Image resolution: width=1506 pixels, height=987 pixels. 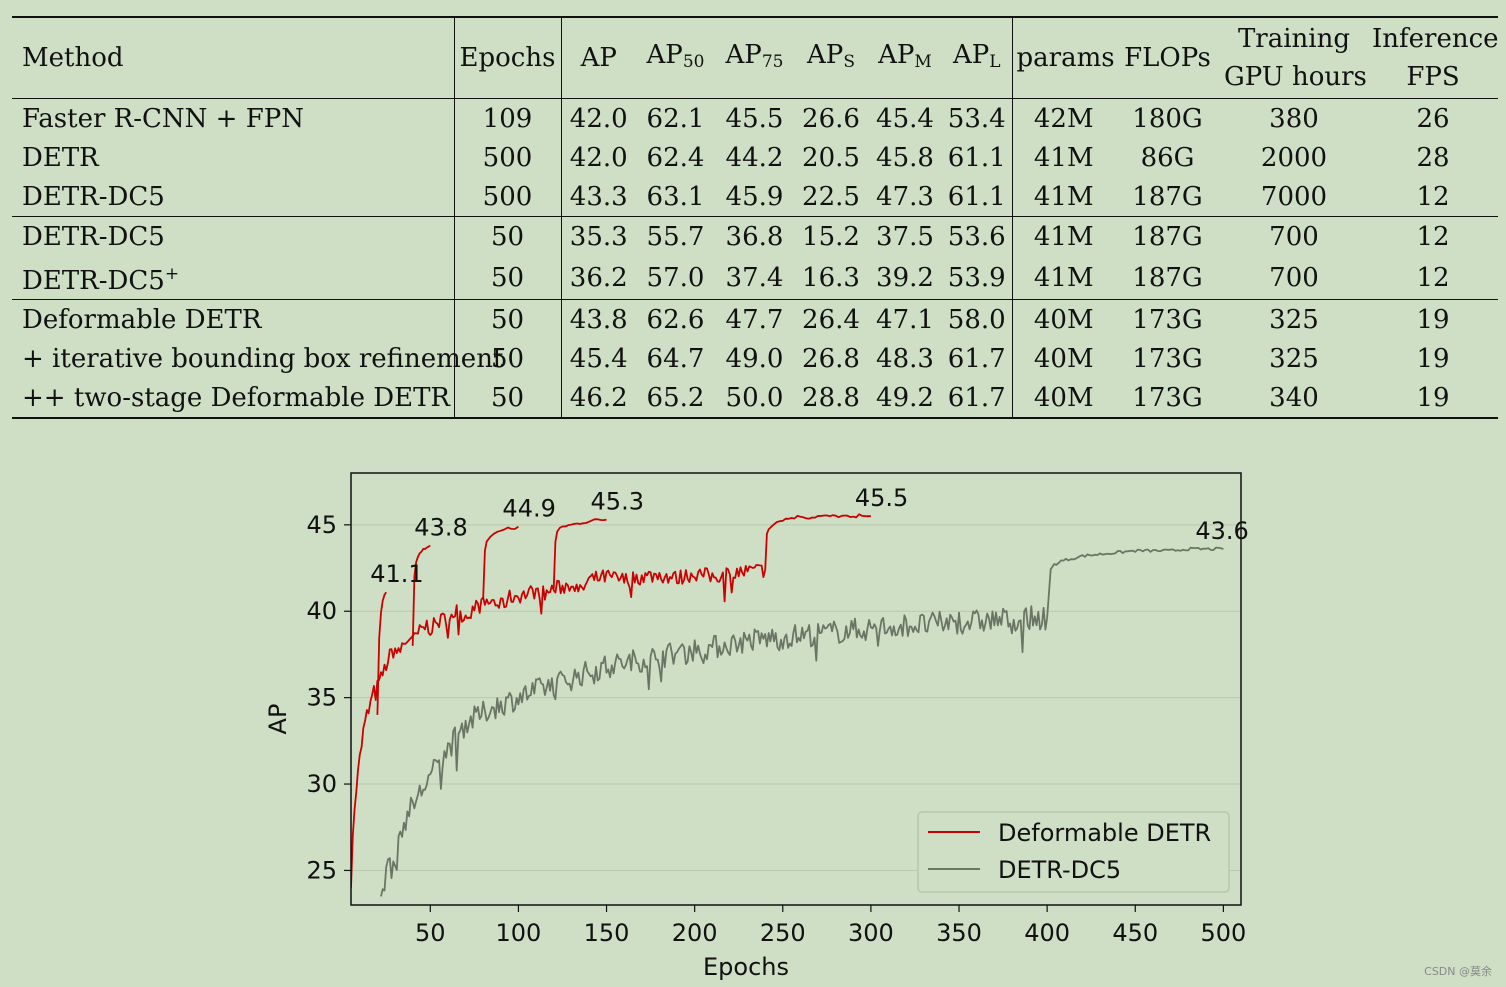 I want to click on cell-gpu-hours: 7000, so click(x=1294, y=196).